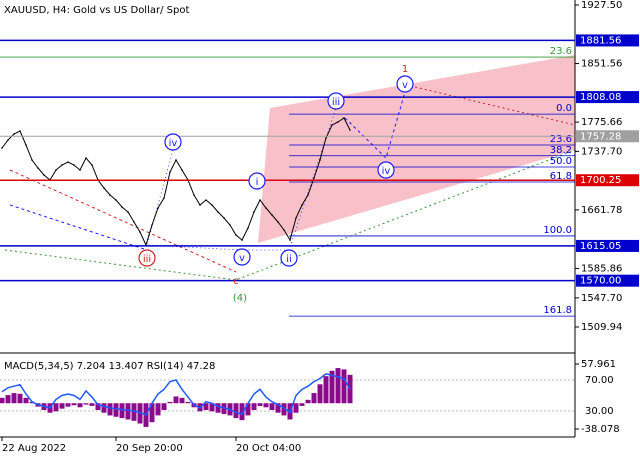  What do you see at coordinates (405, 69) in the screenshot?
I see `wave-label: 1` at bounding box center [405, 69].